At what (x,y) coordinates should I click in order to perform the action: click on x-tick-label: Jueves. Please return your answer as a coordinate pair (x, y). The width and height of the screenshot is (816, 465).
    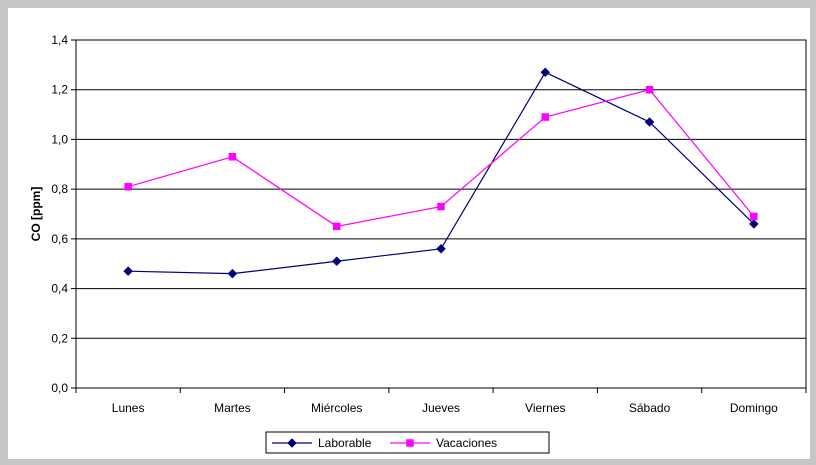
    Looking at the image, I should click on (441, 408).